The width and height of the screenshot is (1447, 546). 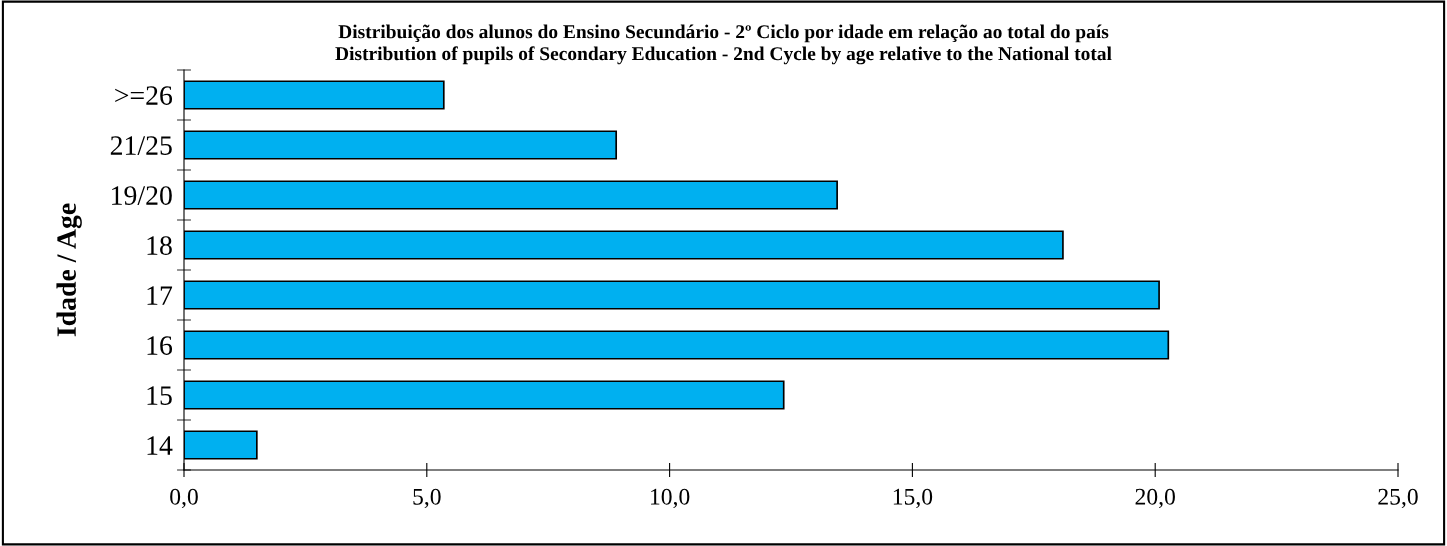 What do you see at coordinates (1155, 498) in the screenshot?
I see `x-tick-label: 20,0` at bounding box center [1155, 498].